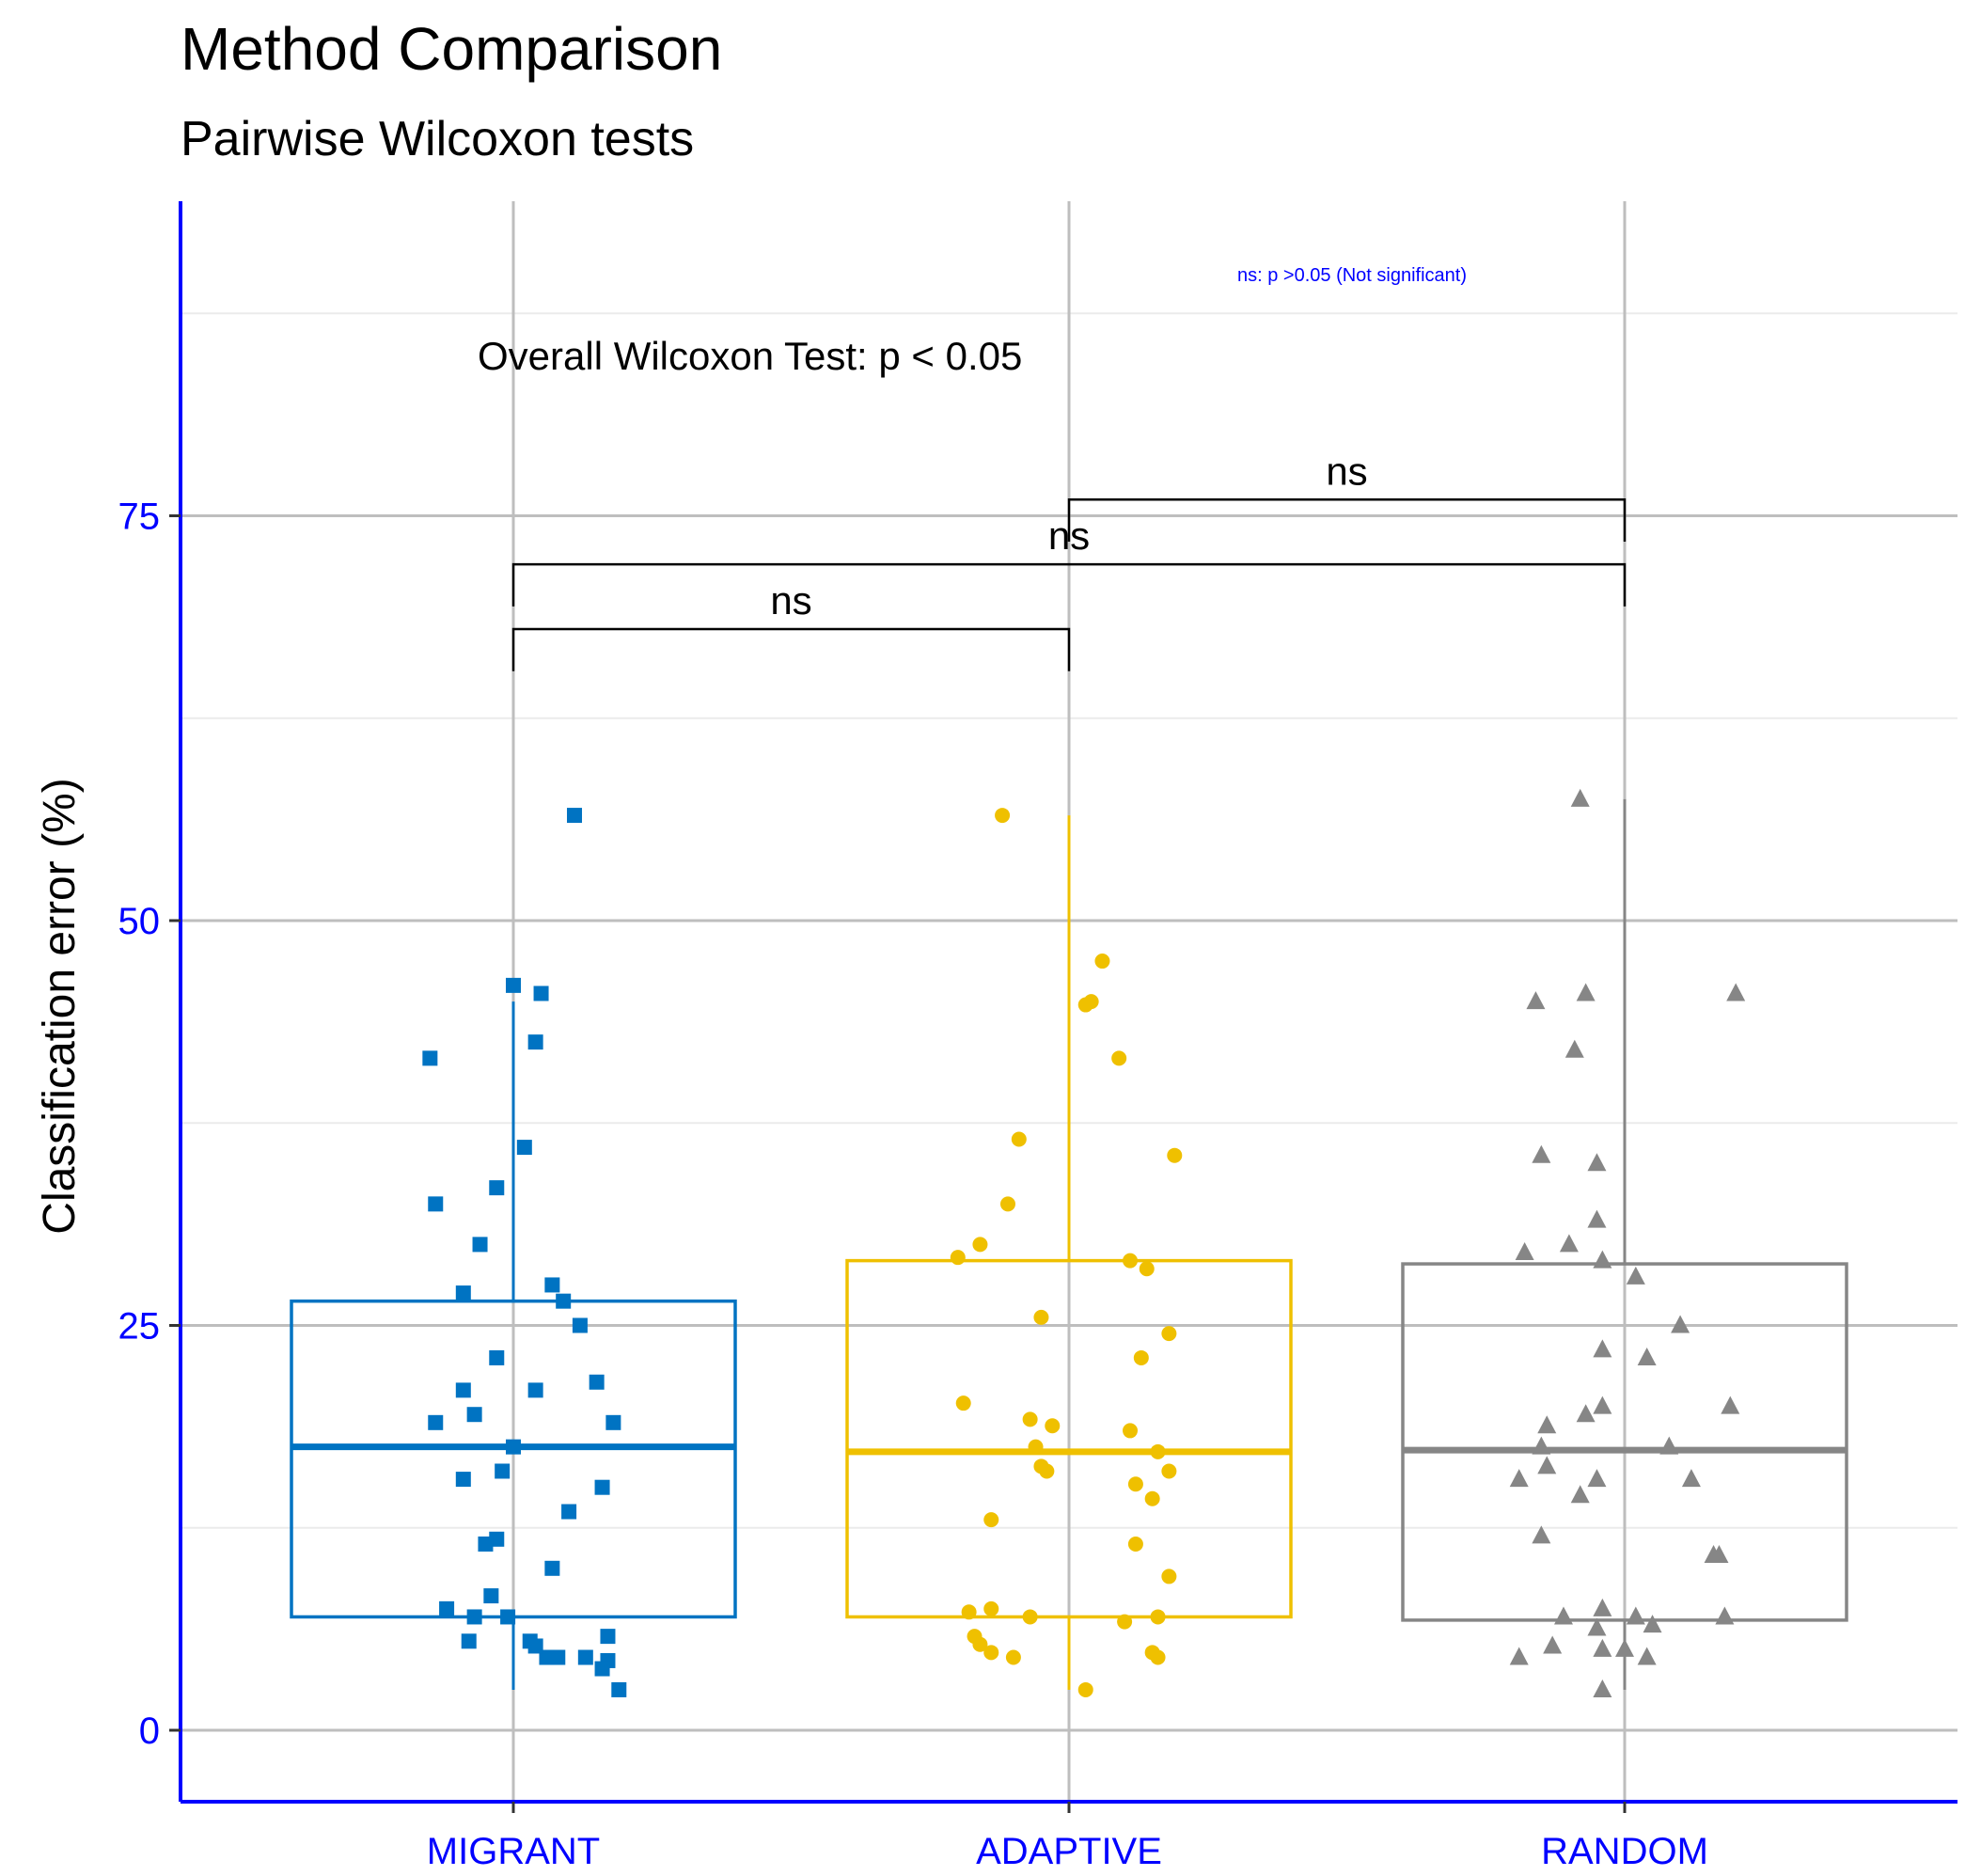  What do you see at coordinates (791, 600) in the screenshot?
I see `comparison-label: ns` at bounding box center [791, 600].